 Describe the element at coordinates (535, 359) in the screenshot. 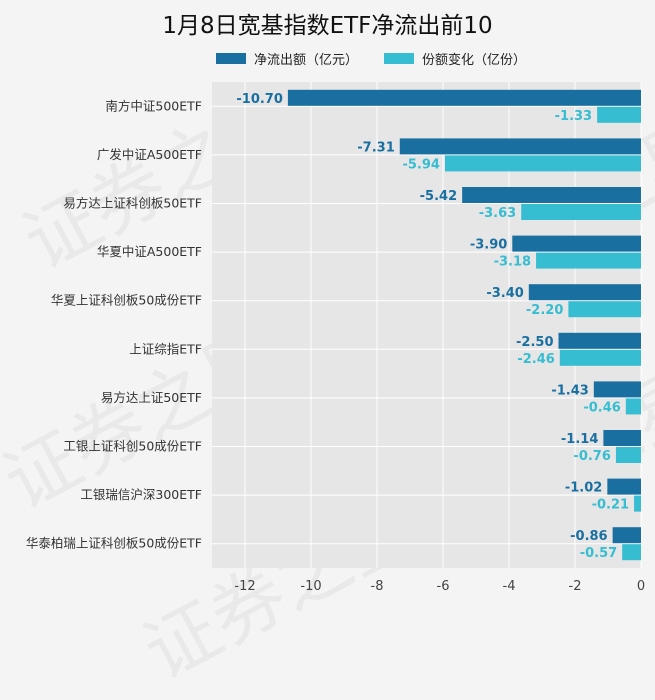

I see `data-label-share-change: -2.46` at that location.